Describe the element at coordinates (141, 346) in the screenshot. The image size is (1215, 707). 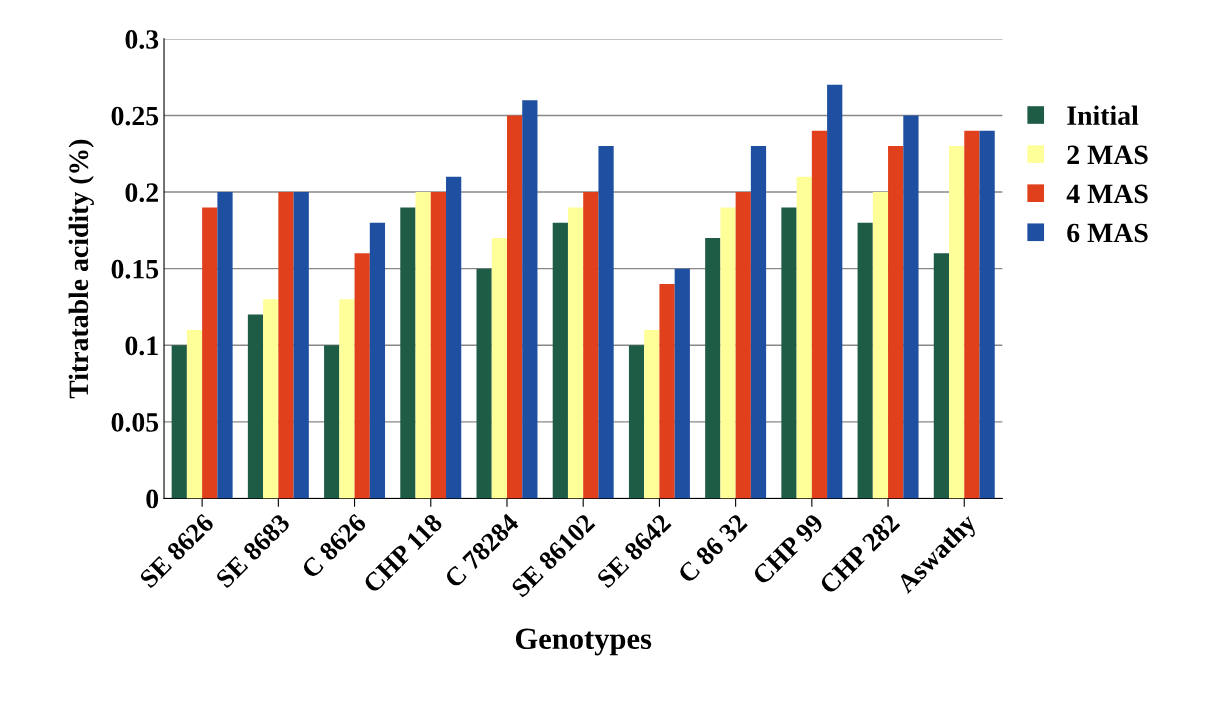
I see `y-tick-label: 0.1` at that location.